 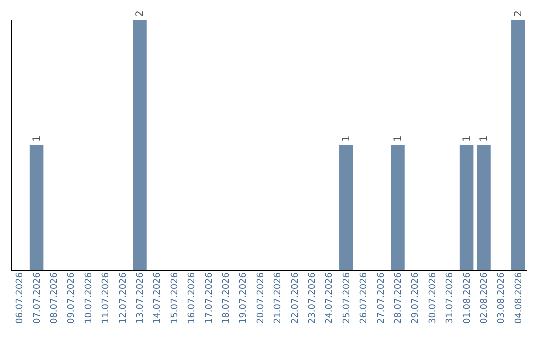 I want to click on x-tick-label: 10.07.2026, so click(x=89, y=298).